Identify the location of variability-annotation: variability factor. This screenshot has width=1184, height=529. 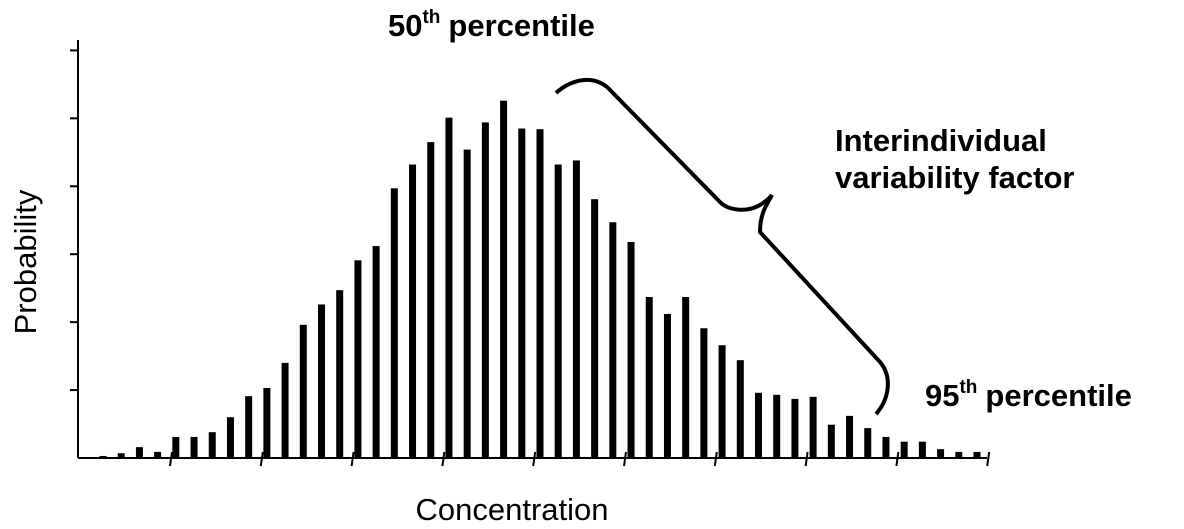
(954, 177).